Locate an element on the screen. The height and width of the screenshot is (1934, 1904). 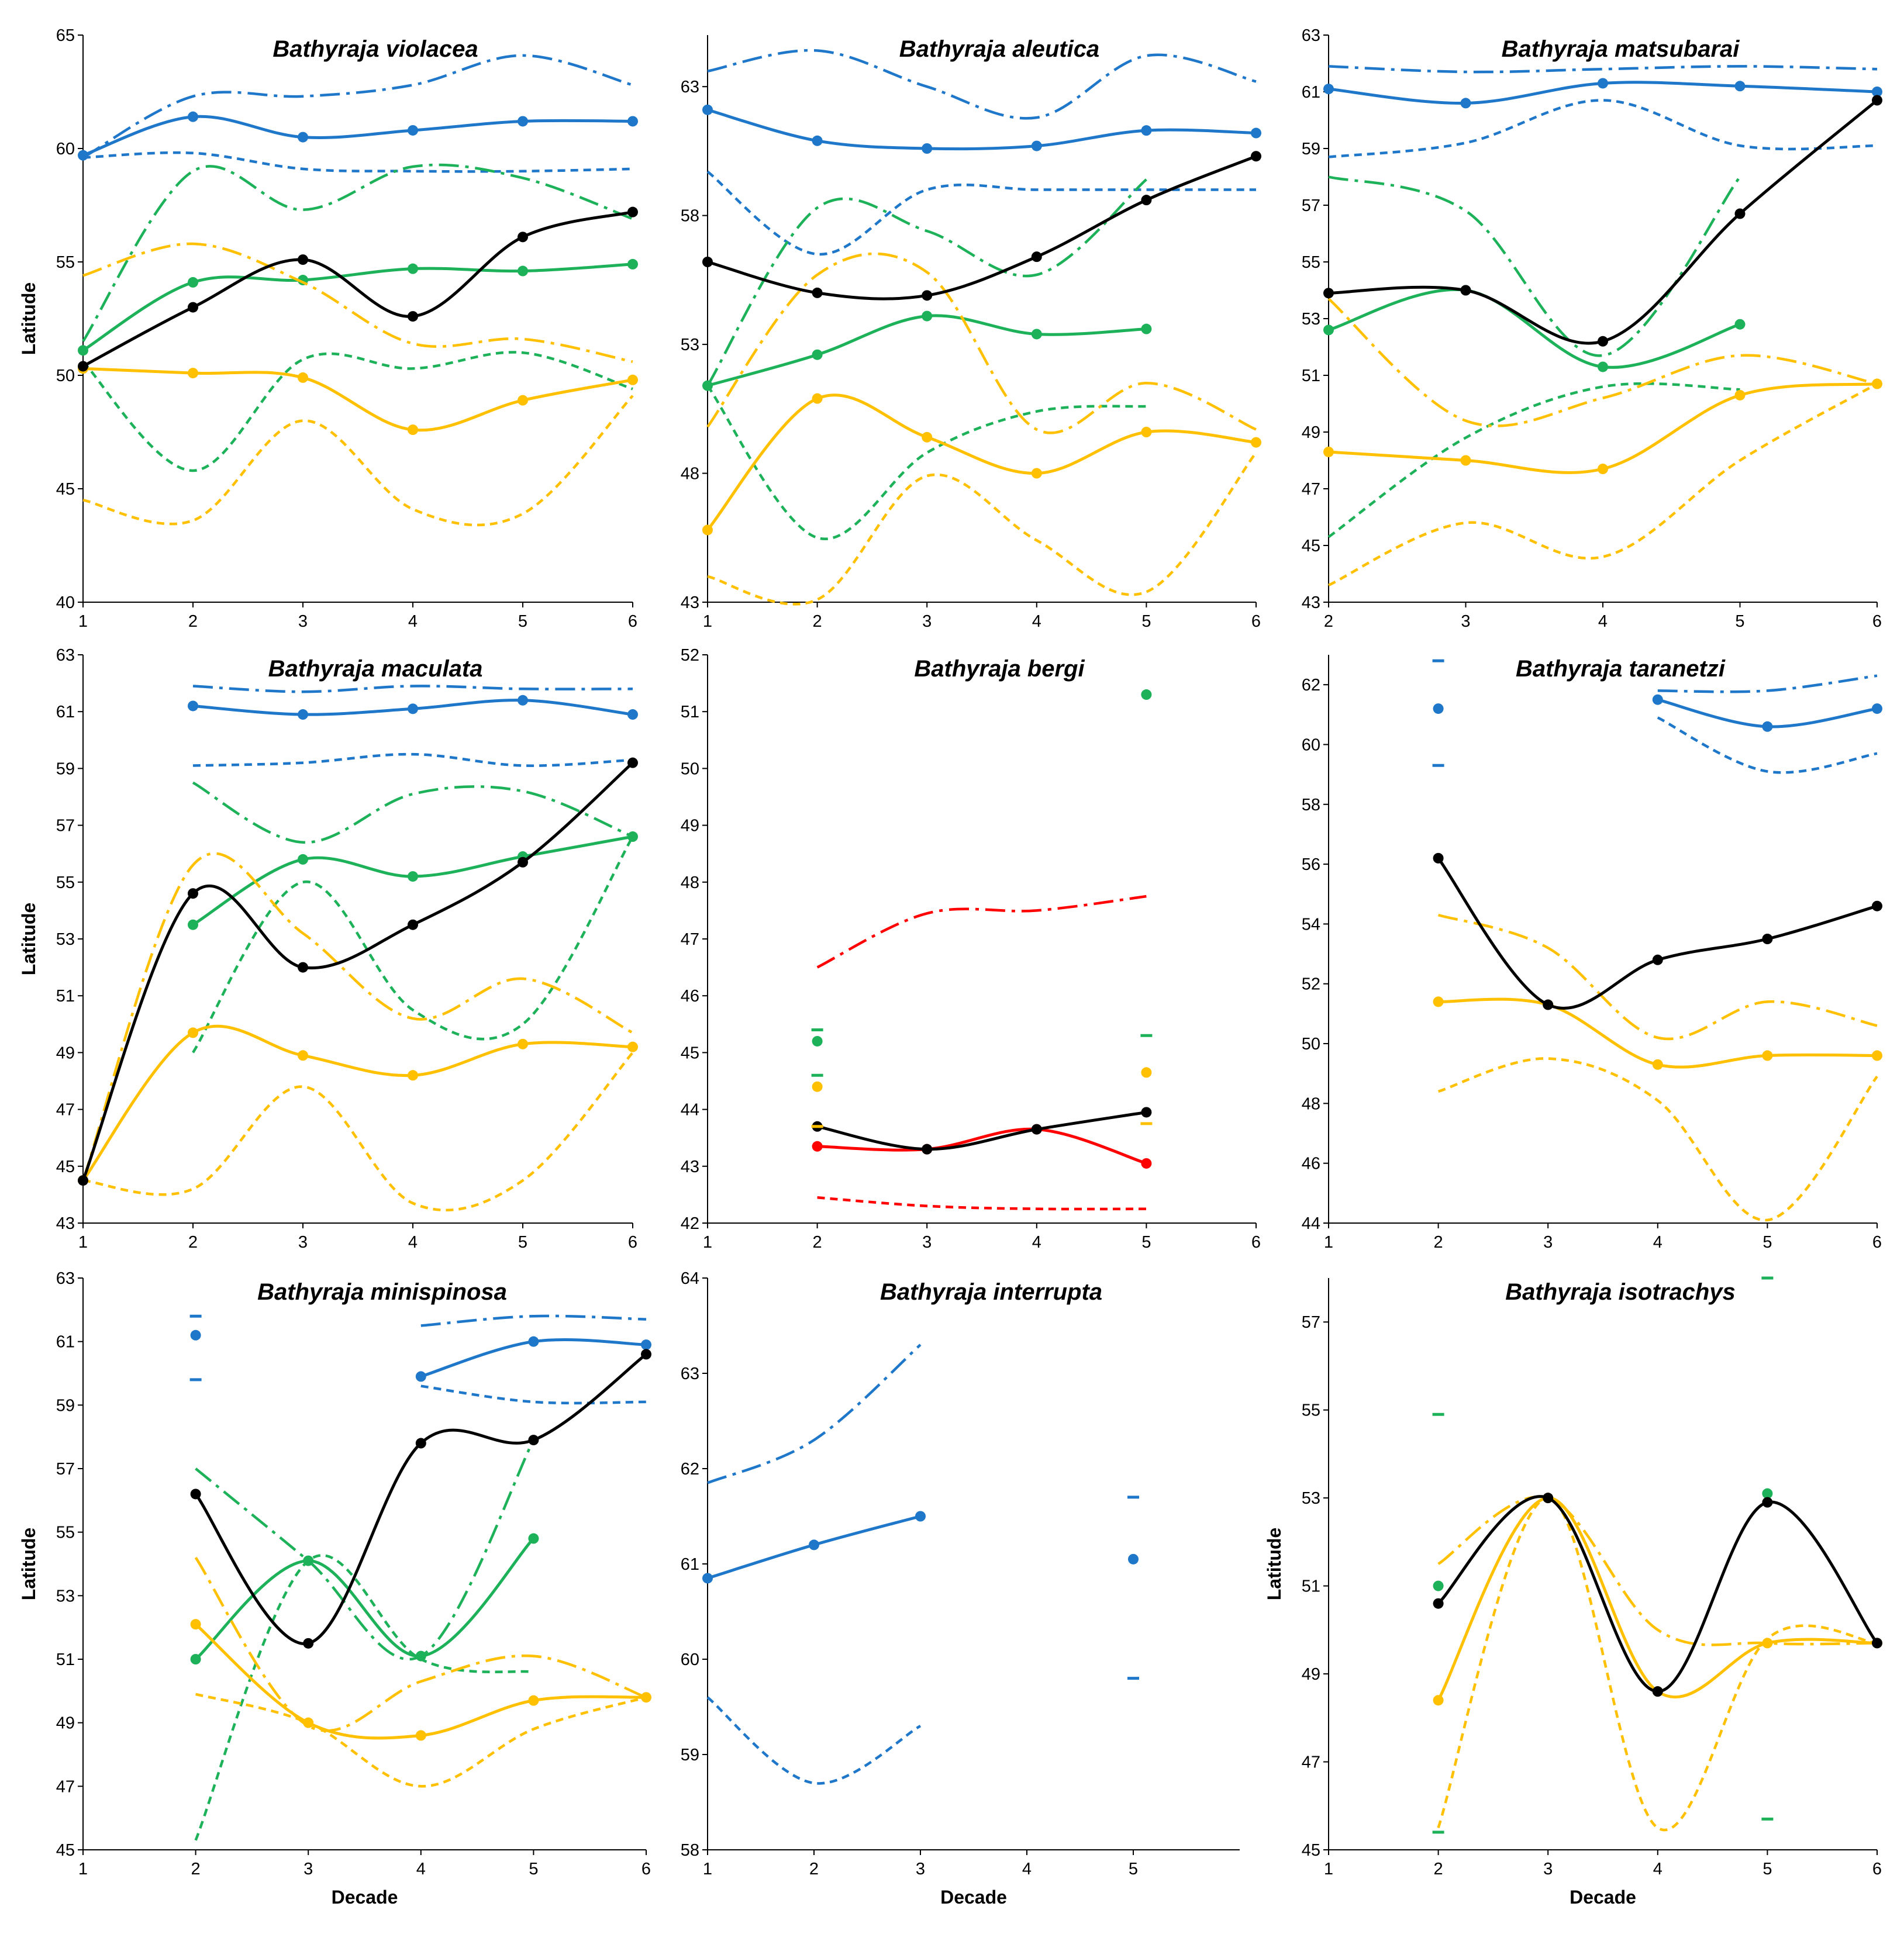
y-tick-label: 45 is located at coordinates (65, 1850).